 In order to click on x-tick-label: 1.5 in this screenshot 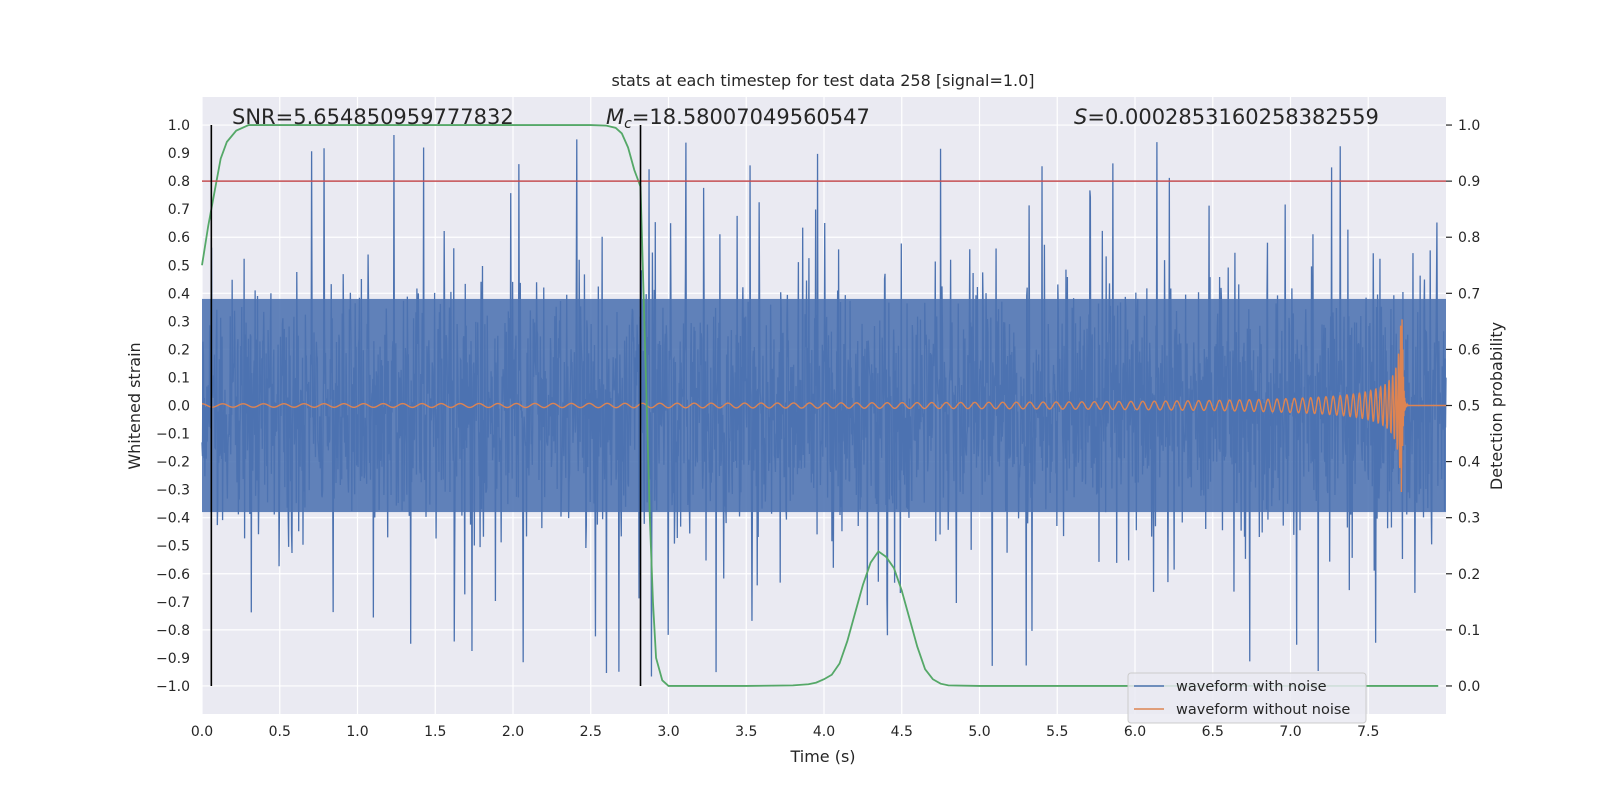, I will do `click(435, 732)`.